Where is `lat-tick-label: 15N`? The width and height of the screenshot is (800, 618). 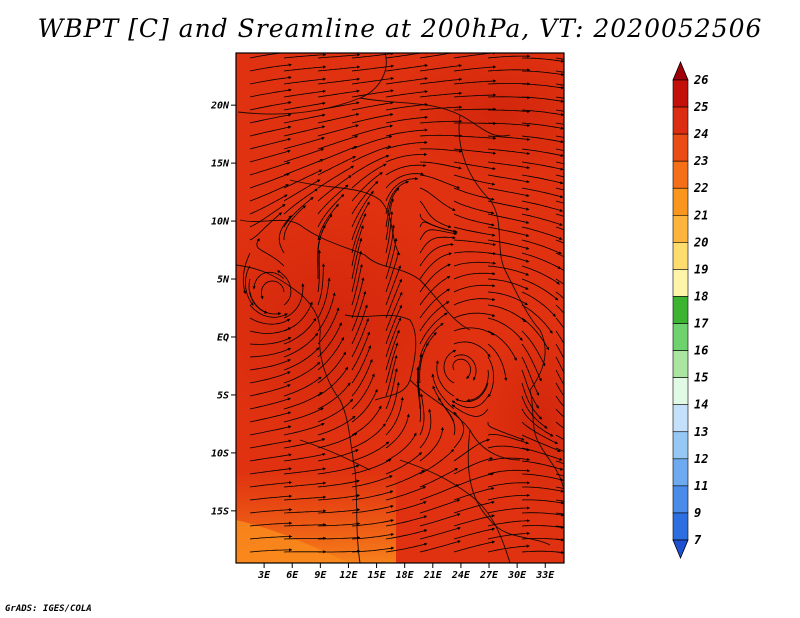
lat-tick-label: 15N is located at coordinates (220, 164).